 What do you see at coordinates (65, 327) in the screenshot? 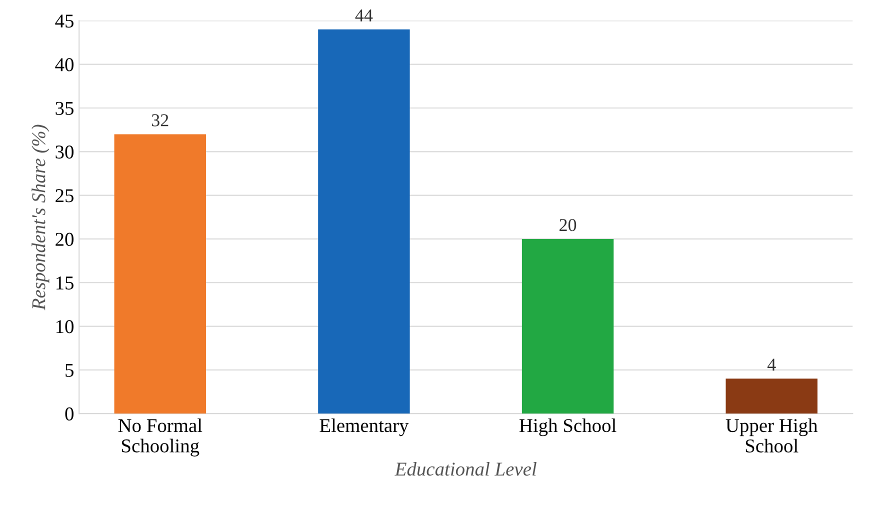
I see `y-tick-label: 10` at bounding box center [65, 327].